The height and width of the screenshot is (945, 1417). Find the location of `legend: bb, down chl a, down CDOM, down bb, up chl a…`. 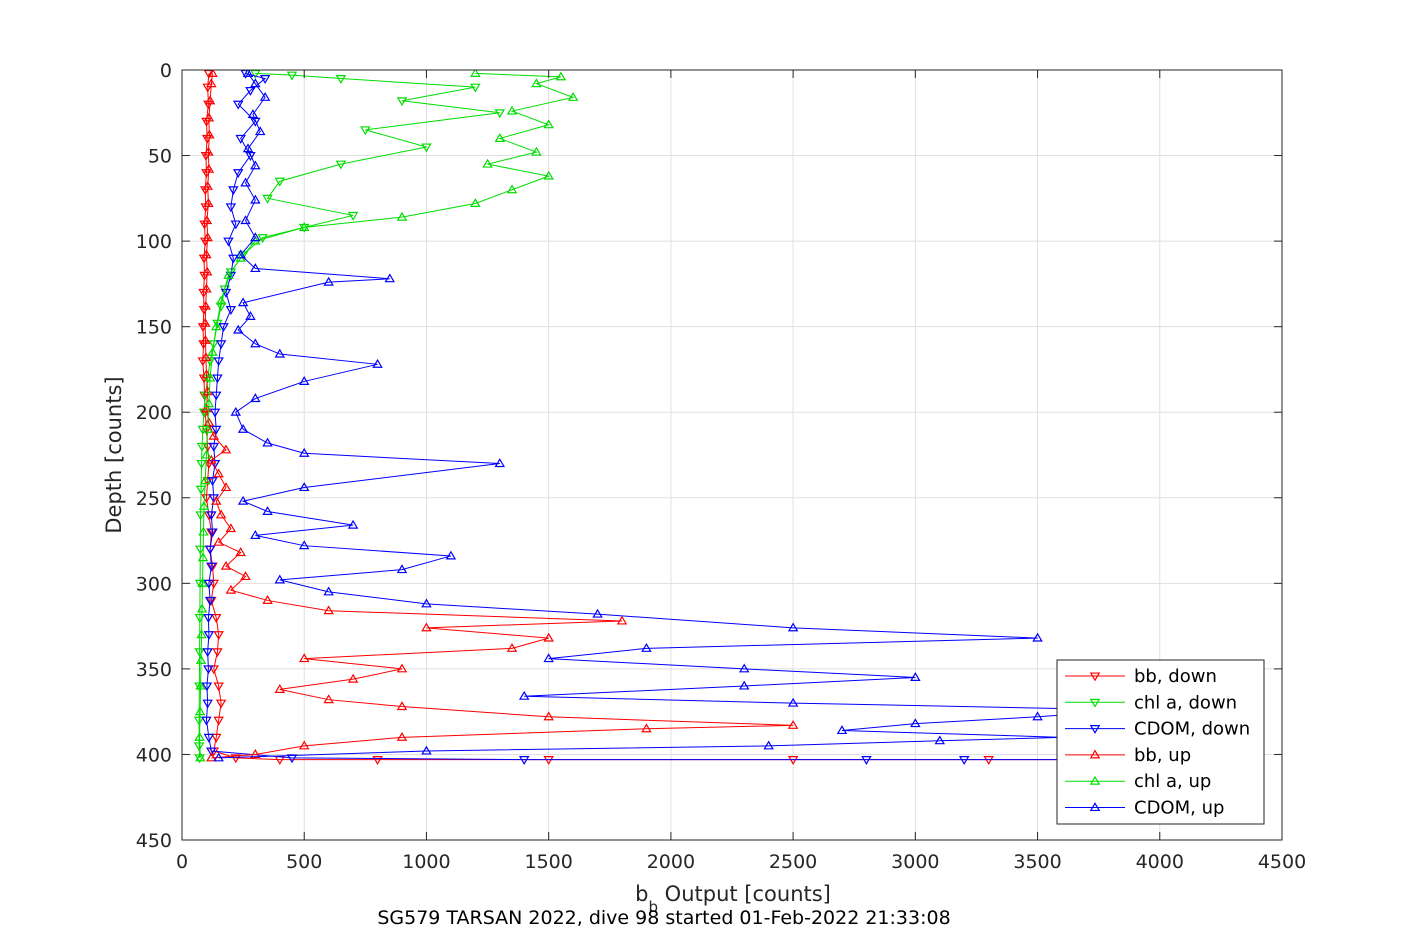

legend: bb, down chl a, down CDOM, down bb, up chl a… is located at coordinates (1160, 742).